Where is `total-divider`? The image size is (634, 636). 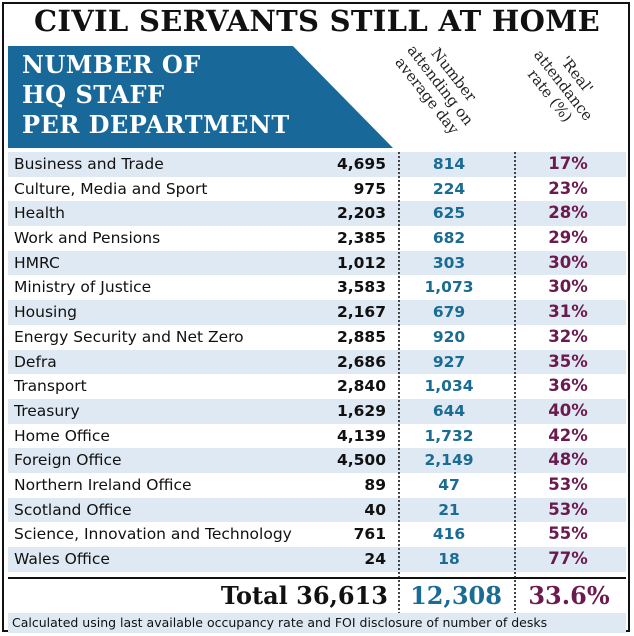
total-divider is located at coordinates (317, 578).